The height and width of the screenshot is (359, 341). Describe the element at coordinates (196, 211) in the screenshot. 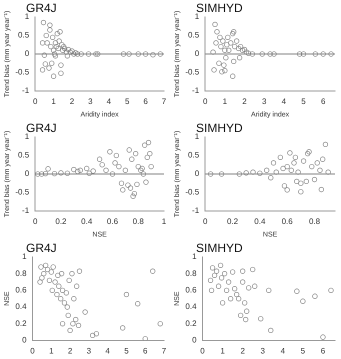

I see `y-tick-label: -1` at that location.